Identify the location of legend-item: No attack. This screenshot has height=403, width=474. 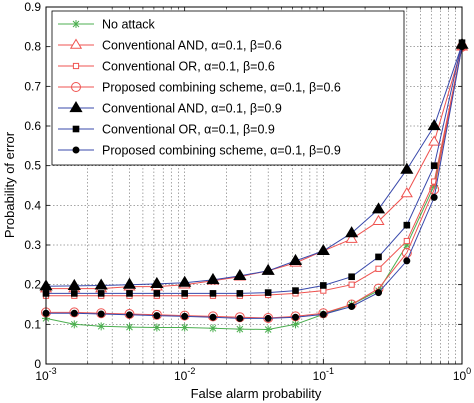
(107, 25).